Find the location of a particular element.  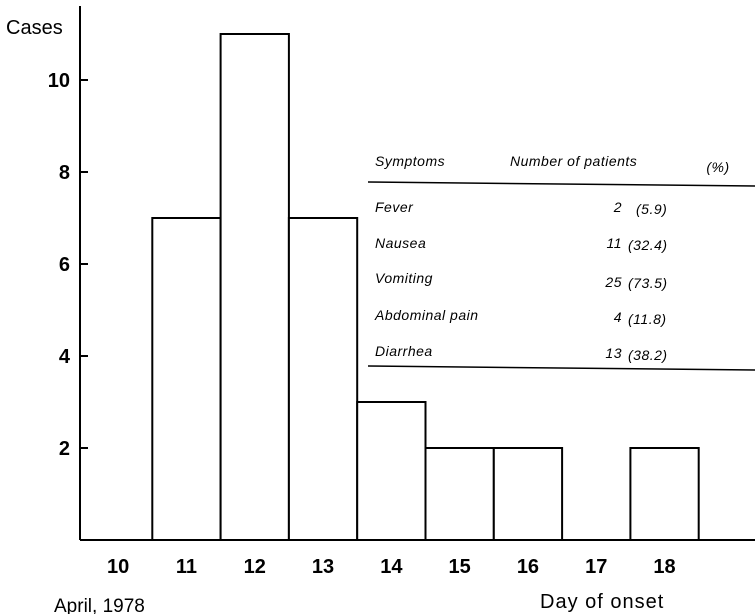

table-header-number: Number of patients is located at coordinates (573, 161).